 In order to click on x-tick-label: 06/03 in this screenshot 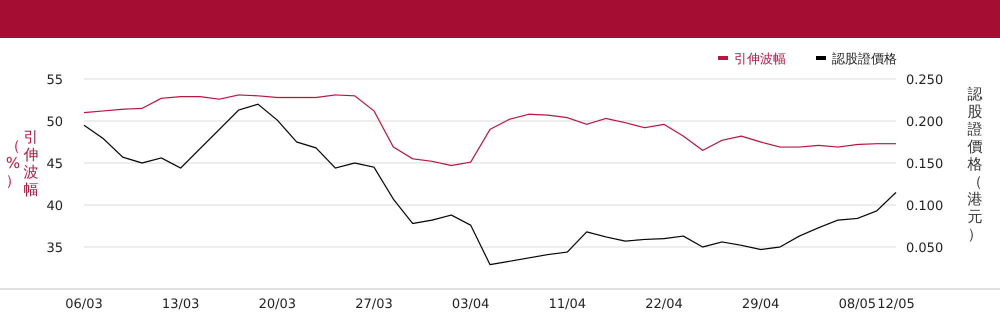, I will do `click(84, 304)`.